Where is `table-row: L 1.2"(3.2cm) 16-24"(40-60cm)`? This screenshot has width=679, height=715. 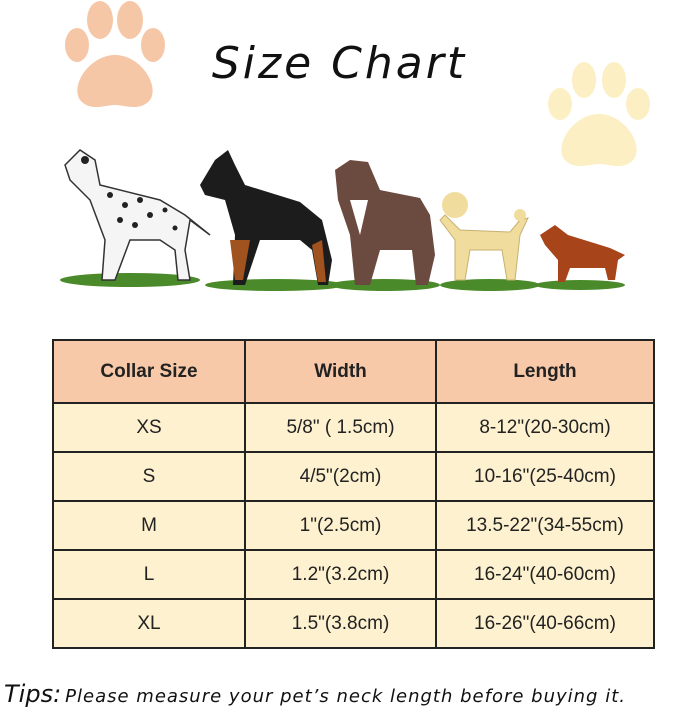
table-row: L 1.2"(3.2cm) 16-24"(40-60cm) is located at coordinates (353, 574).